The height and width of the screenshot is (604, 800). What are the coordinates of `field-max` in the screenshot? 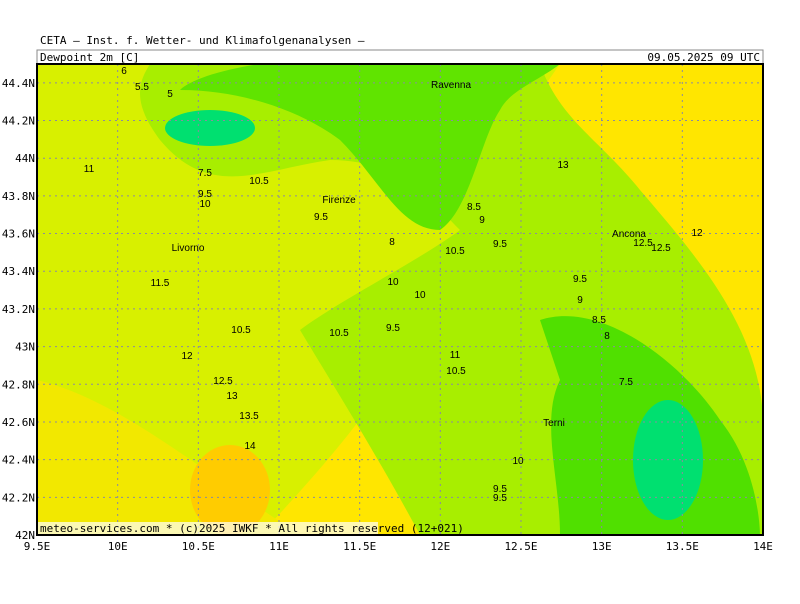 It's located at (230, 490).